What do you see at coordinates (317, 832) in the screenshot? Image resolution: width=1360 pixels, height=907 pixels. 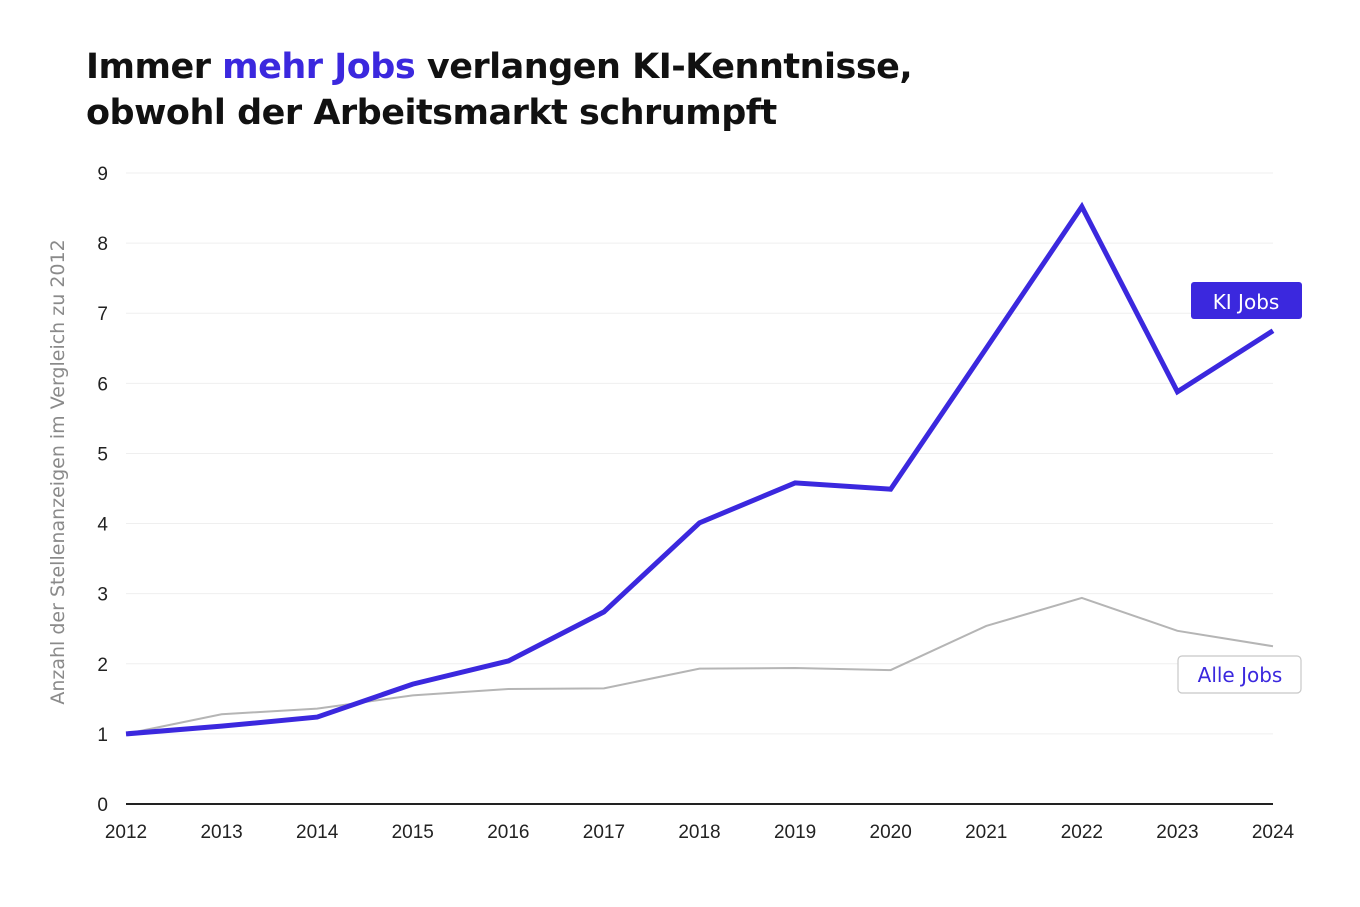 I see `x-tick-label: 2014` at bounding box center [317, 832].